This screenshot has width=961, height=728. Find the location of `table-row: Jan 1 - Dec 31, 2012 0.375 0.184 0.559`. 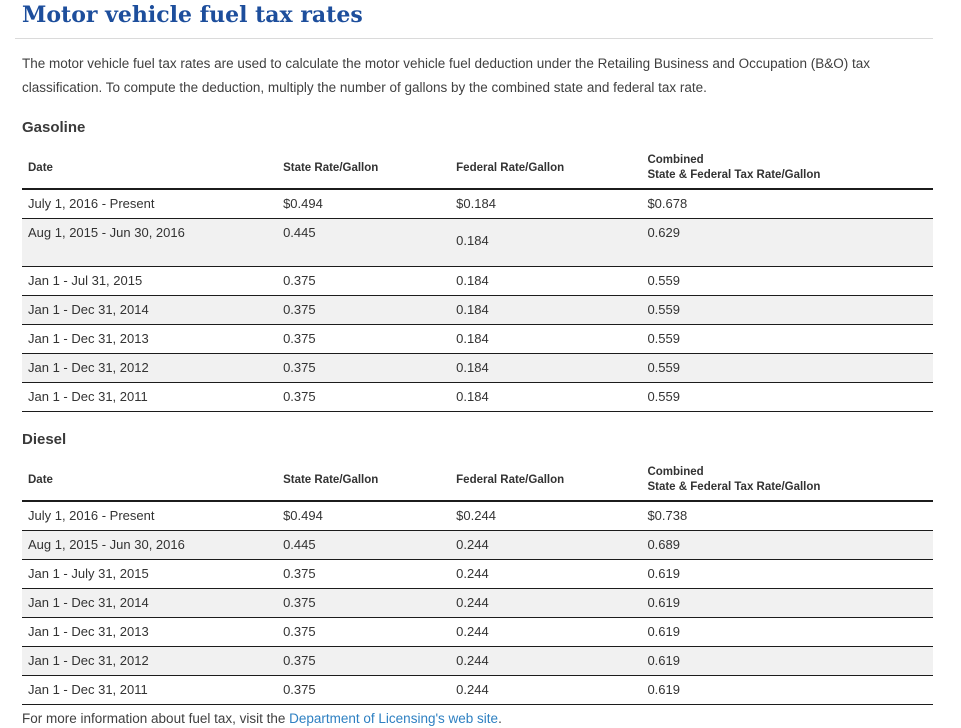

table-row: Jan 1 - Dec 31, 2012 0.375 0.184 0.559 is located at coordinates (477, 368).